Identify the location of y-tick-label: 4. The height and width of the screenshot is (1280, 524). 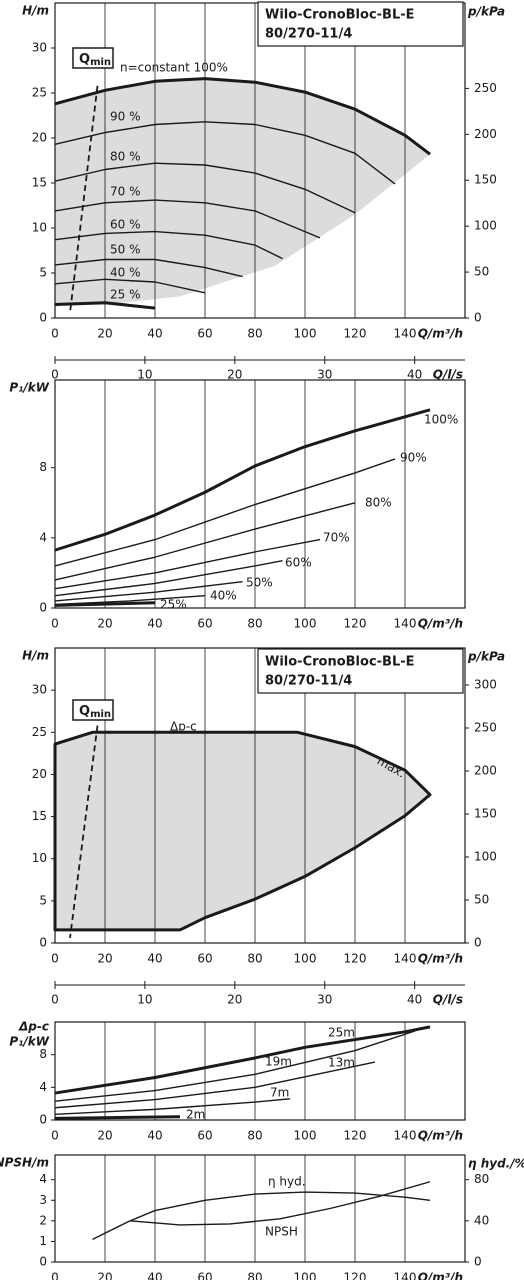
(43, 1179).